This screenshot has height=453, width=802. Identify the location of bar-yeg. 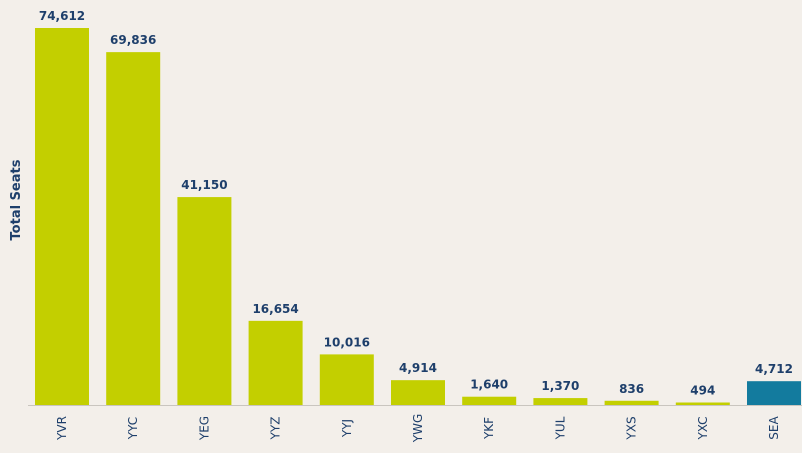
(204, 301).